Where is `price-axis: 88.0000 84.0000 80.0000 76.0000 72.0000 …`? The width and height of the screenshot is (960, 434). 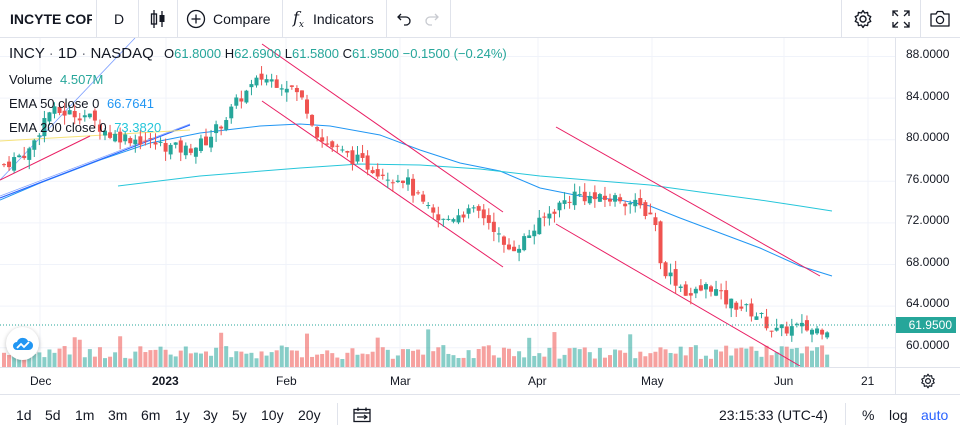
price-axis: 88.0000 84.0000 80.0000 76.0000 72.0000 … is located at coordinates (927, 202).